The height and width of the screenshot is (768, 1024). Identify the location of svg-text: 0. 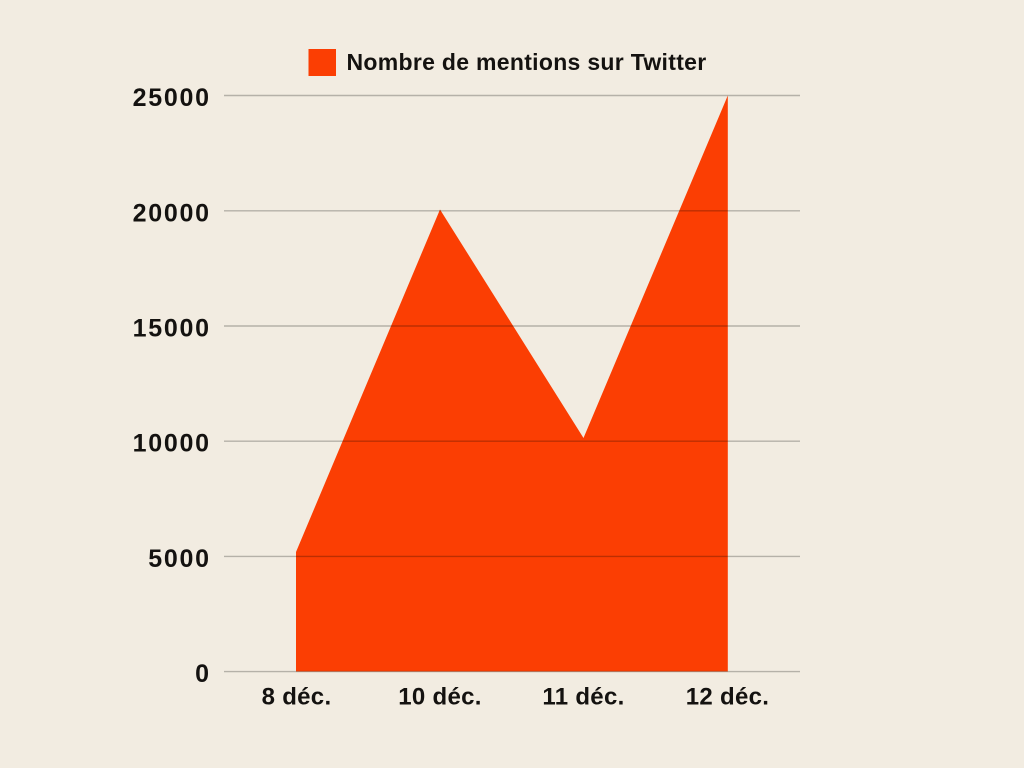
(203, 674).